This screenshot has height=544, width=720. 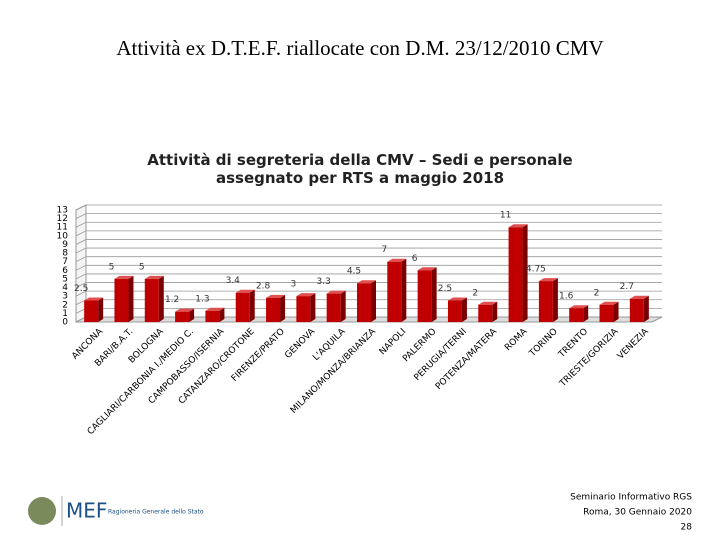 I want to click on y-tick-label: 9, so click(x=65, y=245).